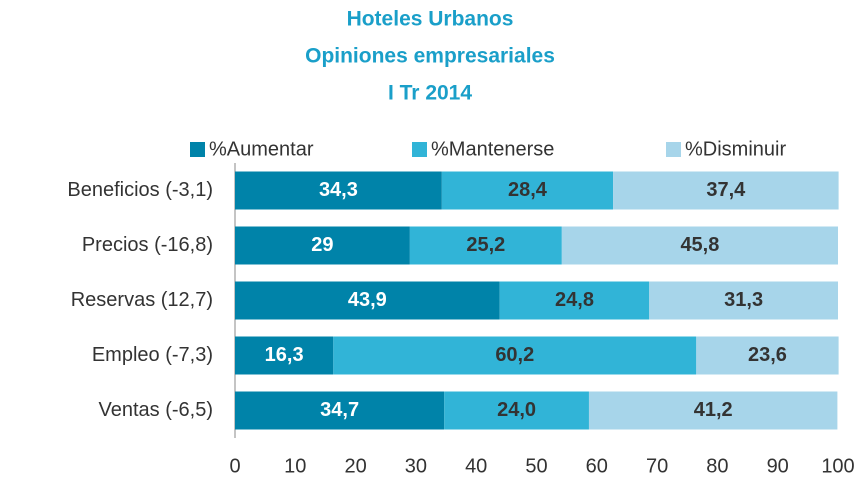 This screenshot has width=859, height=495. What do you see at coordinates (355, 466) in the screenshot?
I see `x-tick-label: 20` at bounding box center [355, 466].